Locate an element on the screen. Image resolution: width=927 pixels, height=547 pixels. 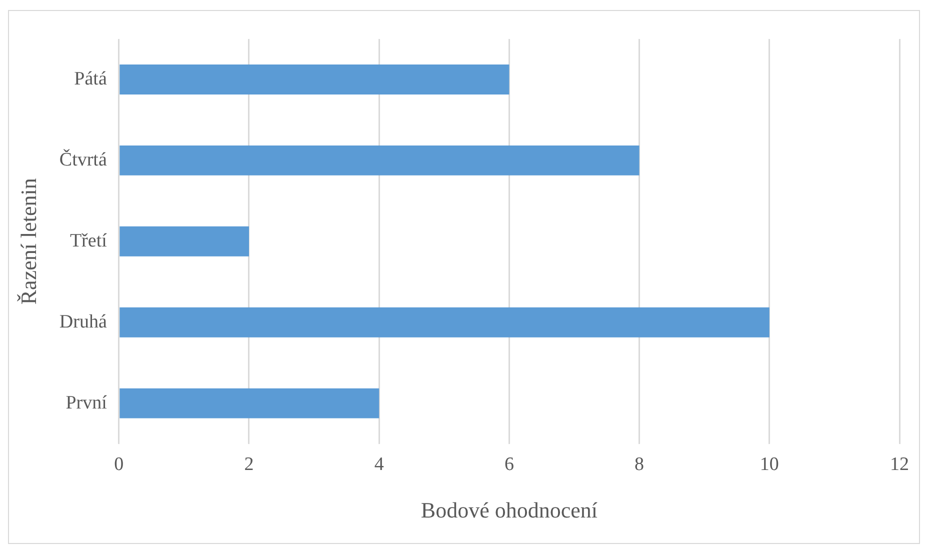
x-tick-label: 10 is located at coordinates (769, 465).